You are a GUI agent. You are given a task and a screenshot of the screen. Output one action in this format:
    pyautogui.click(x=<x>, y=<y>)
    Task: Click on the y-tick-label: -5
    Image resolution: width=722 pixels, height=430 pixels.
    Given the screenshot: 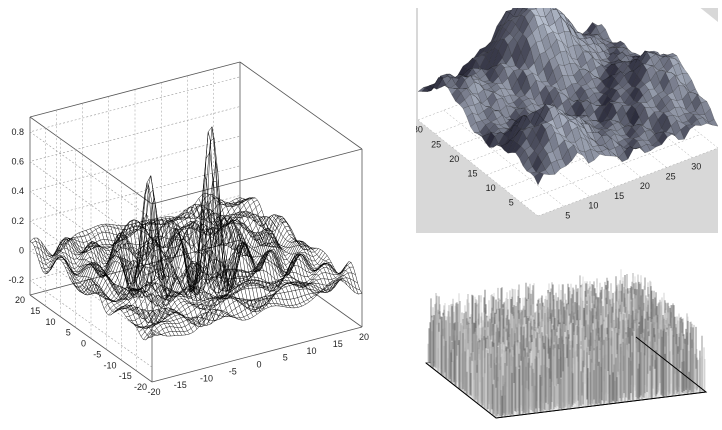 What is the action you would take?
    pyautogui.click(x=97, y=354)
    